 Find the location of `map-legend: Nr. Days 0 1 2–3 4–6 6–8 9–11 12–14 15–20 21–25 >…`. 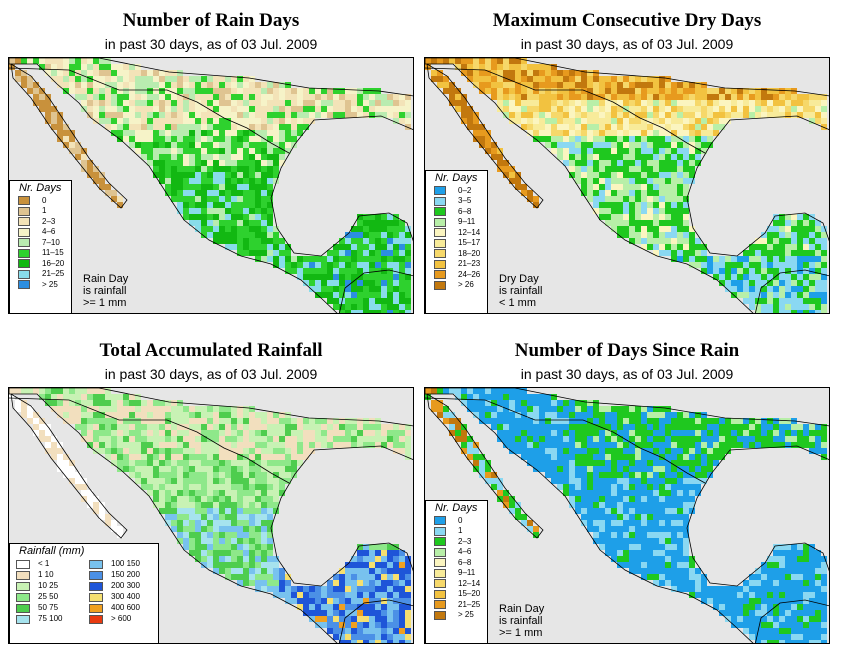

map-legend: Nr. Days 0 1 2–3 4–6 6–8 9–11 12–14 15–20 21–25 >… is located at coordinates (456, 571).